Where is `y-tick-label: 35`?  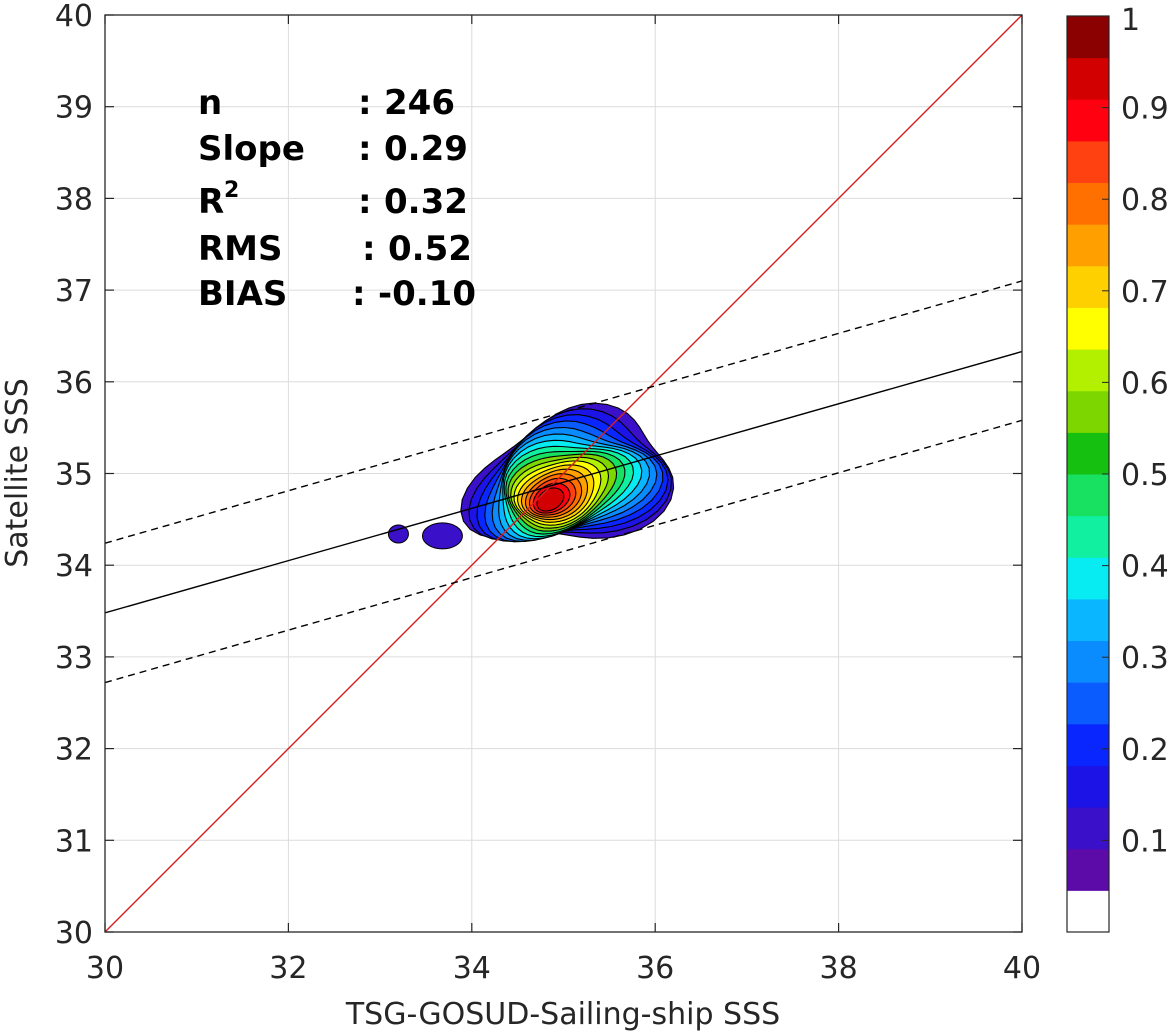 y-tick-label: 35 is located at coordinates (74, 475).